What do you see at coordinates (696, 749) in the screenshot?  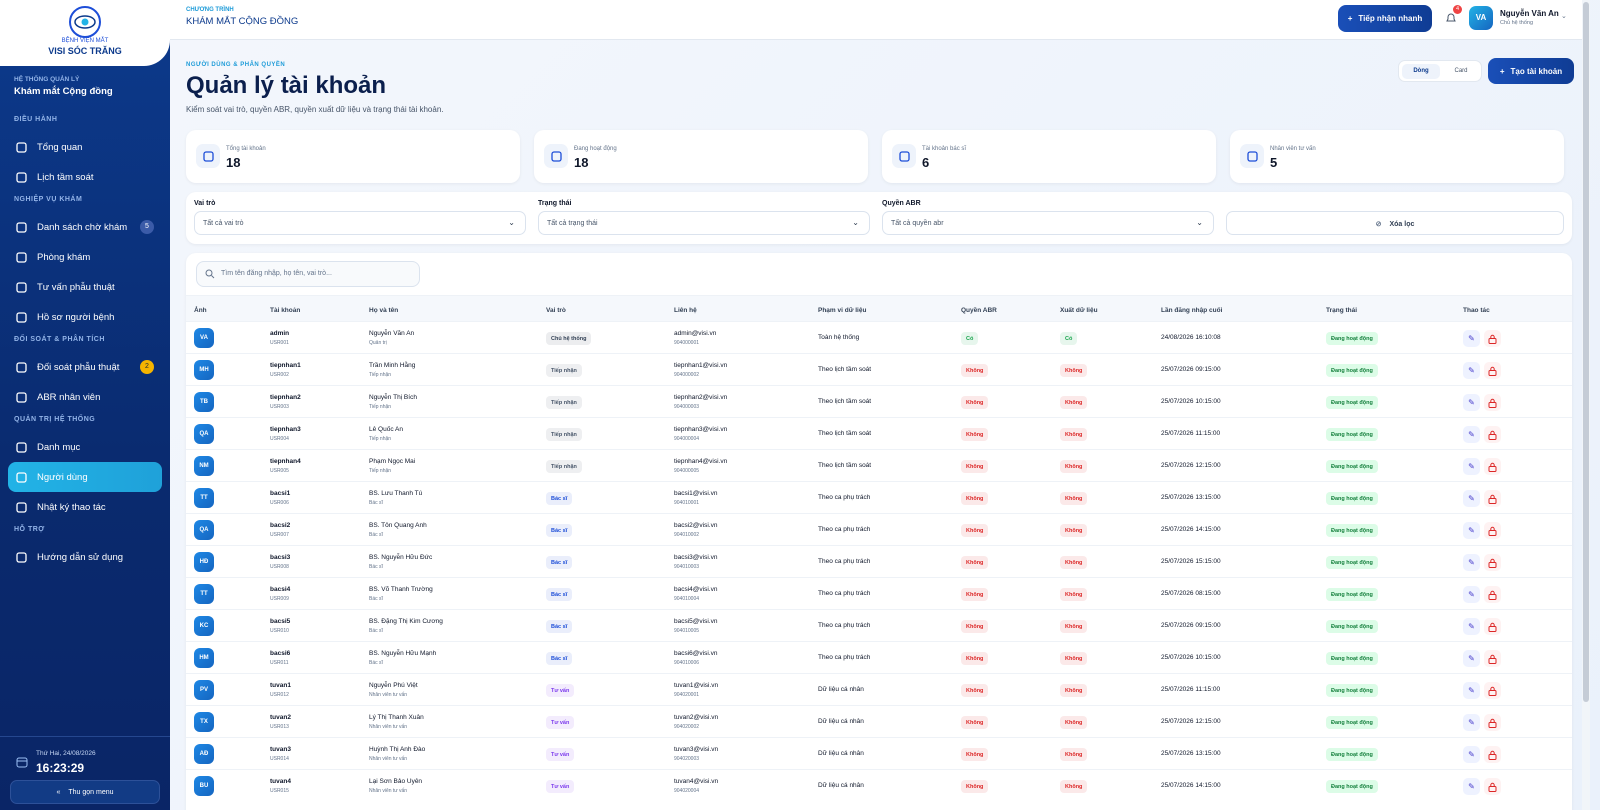 I see `email: tuvan3@visi.vn` at bounding box center [696, 749].